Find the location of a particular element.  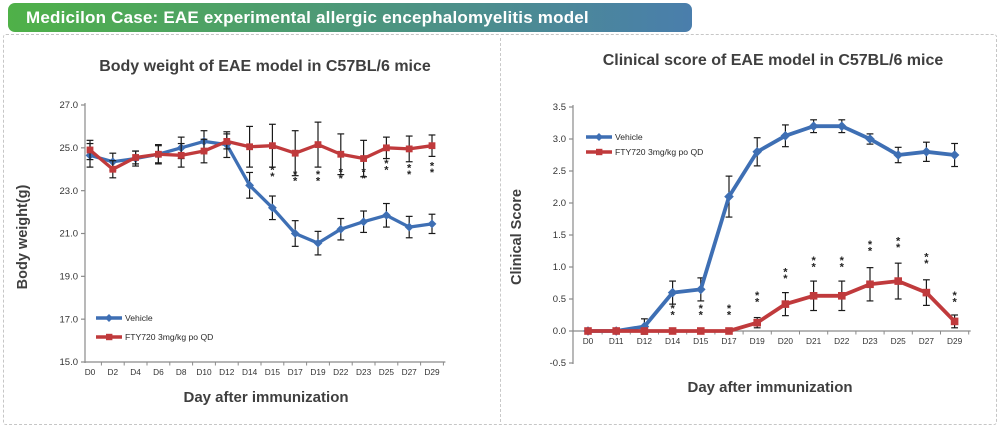

series-fty720 is located at coordinates (261, 150).